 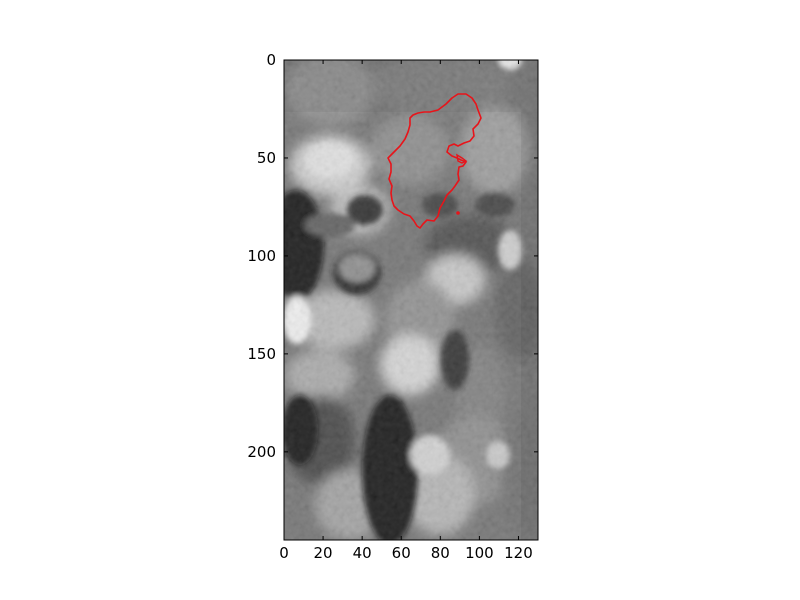 What do you see at coordinates (284, 553) in the screenshot?
I see `x-tick-label: 0` at bounding box center [284, 553].